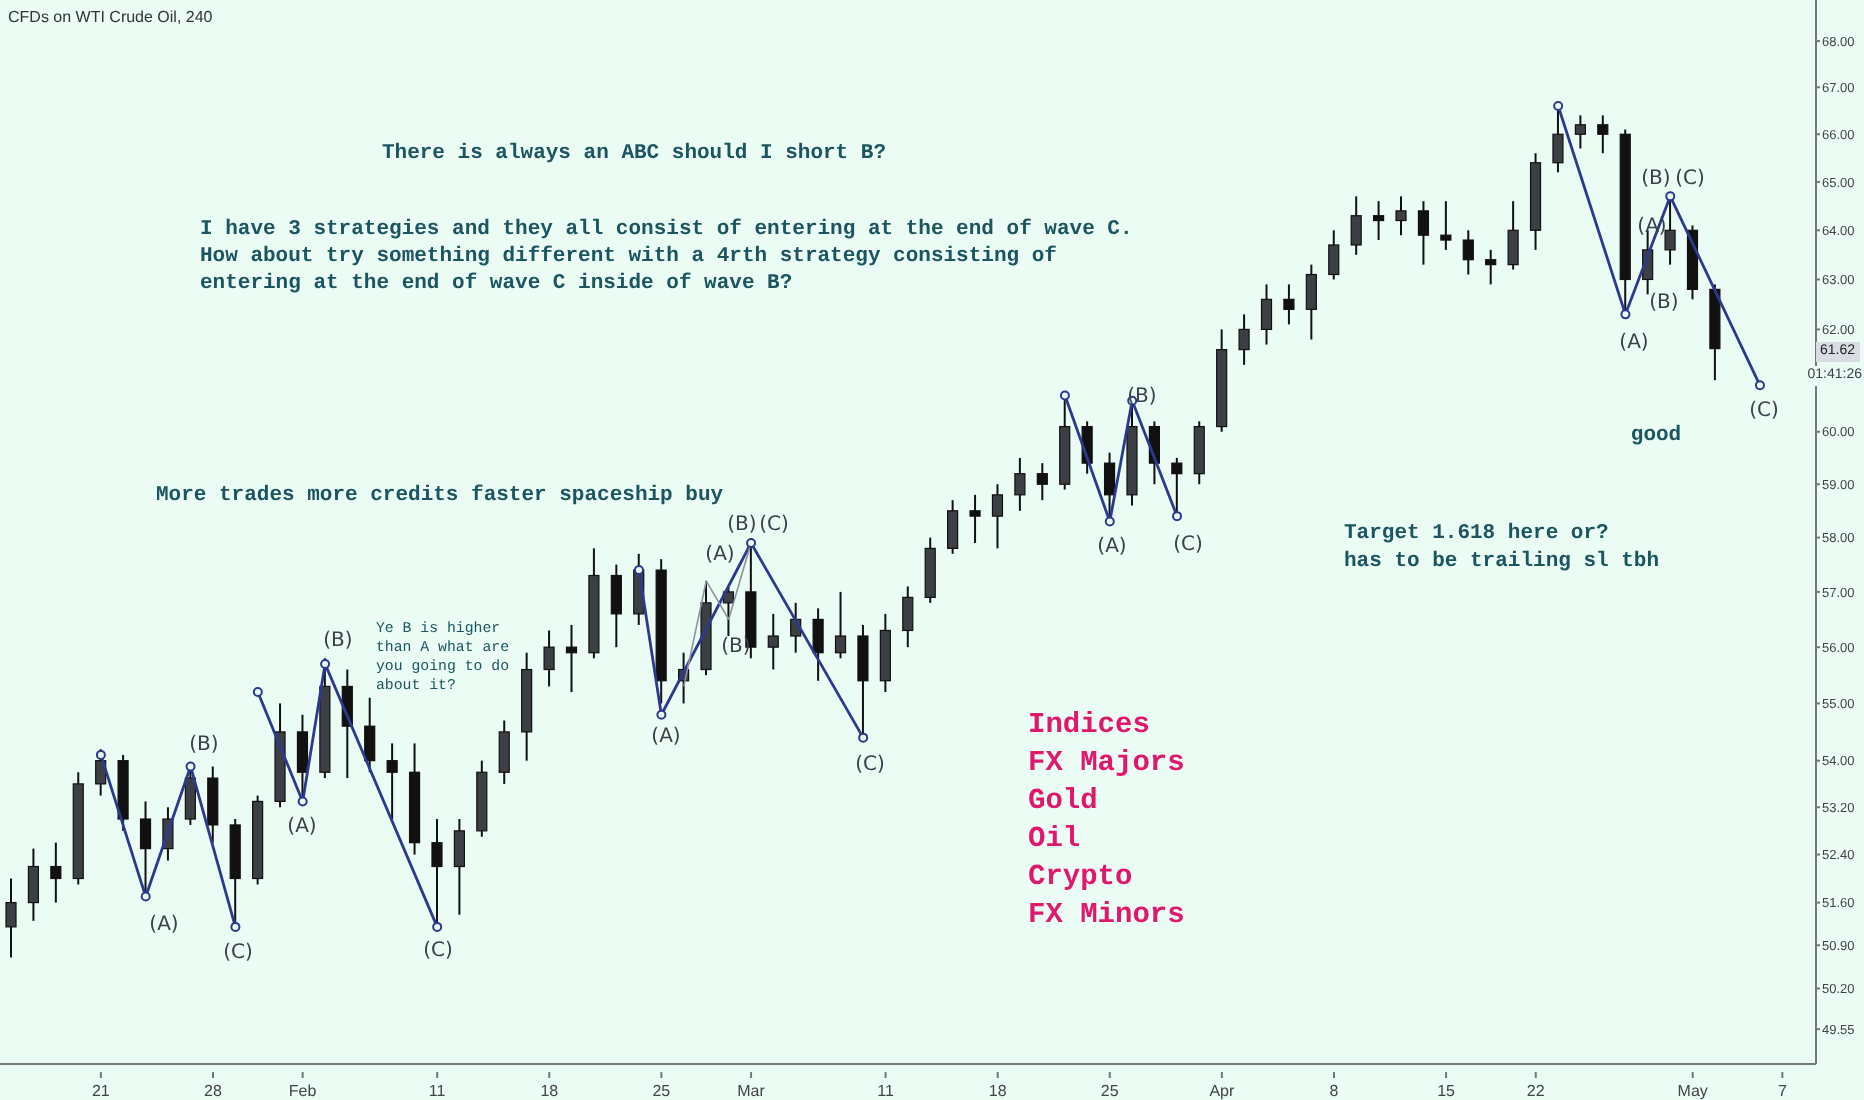 This screenshot has width=1864, height=1100. Describe the element at coordinates (1656, 436) in the screenshot. I see `annotation: good` at that location.